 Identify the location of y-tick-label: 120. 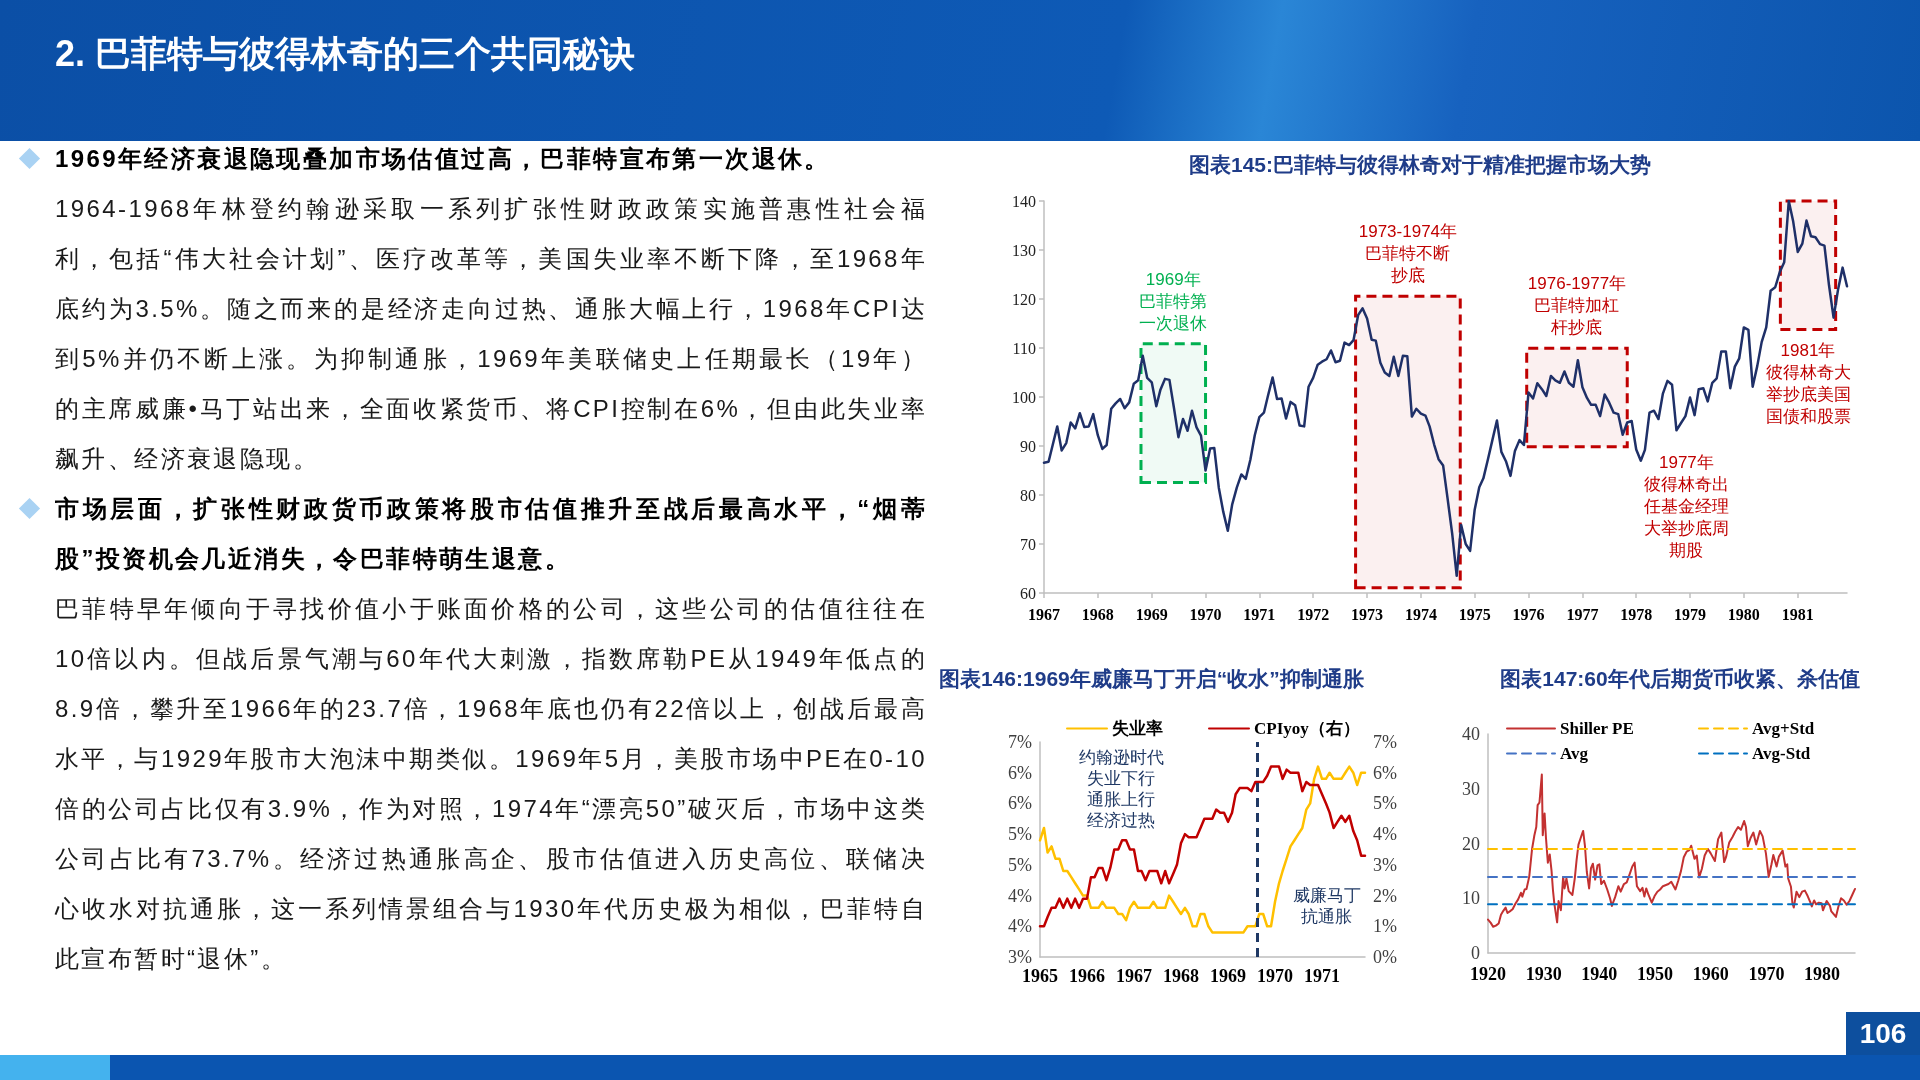
(1024, 299).